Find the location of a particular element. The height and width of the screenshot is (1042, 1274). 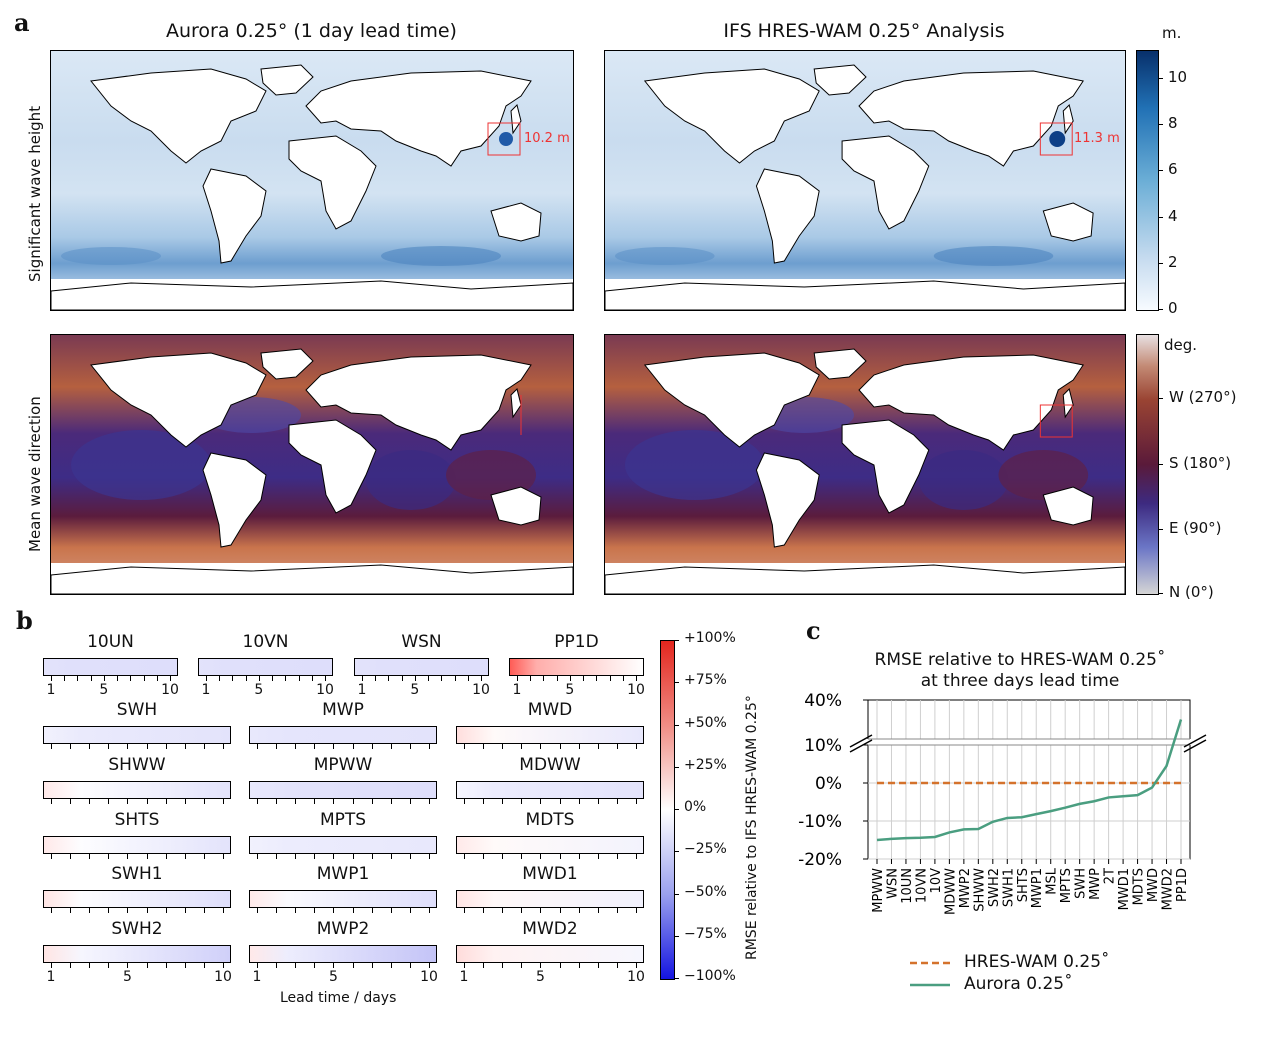

swh-colorbar-tick-label: 10 is located at coordinates (1178, 76).